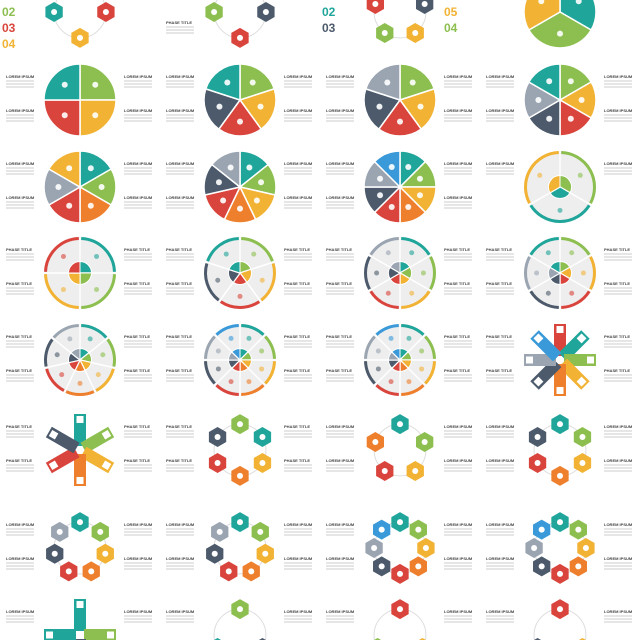 This screenshot has width=640, height=640. Describe the element at coordinates (451, 12) in the screenshot. I see `step-number: 05` at that location.